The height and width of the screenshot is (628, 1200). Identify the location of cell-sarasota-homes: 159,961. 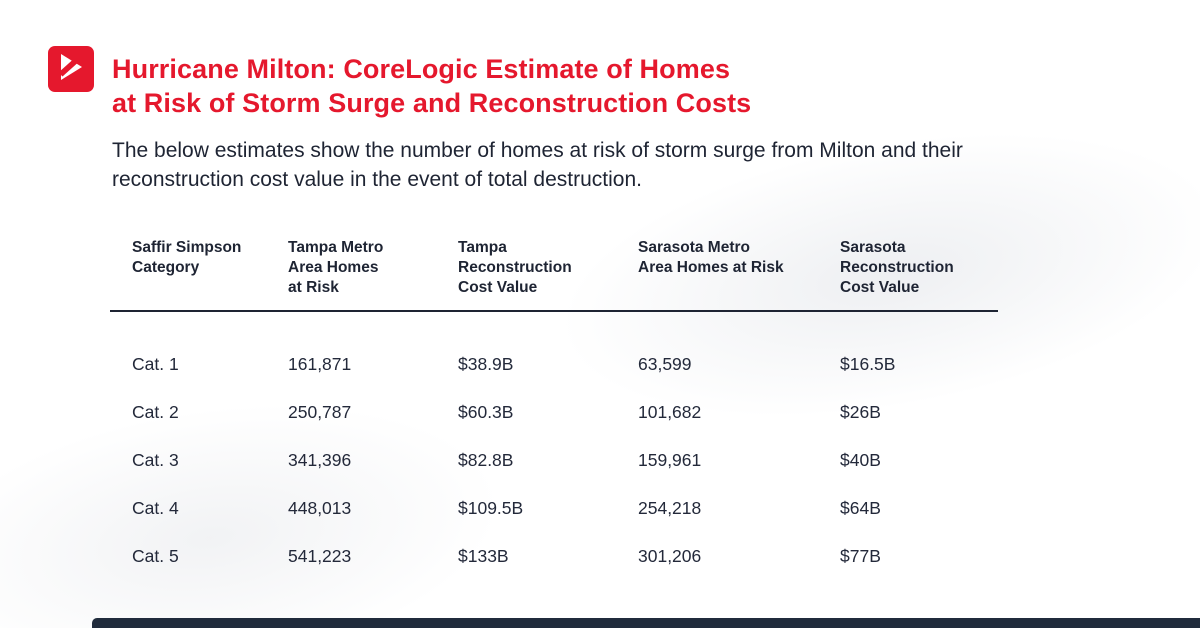
(670, 459).